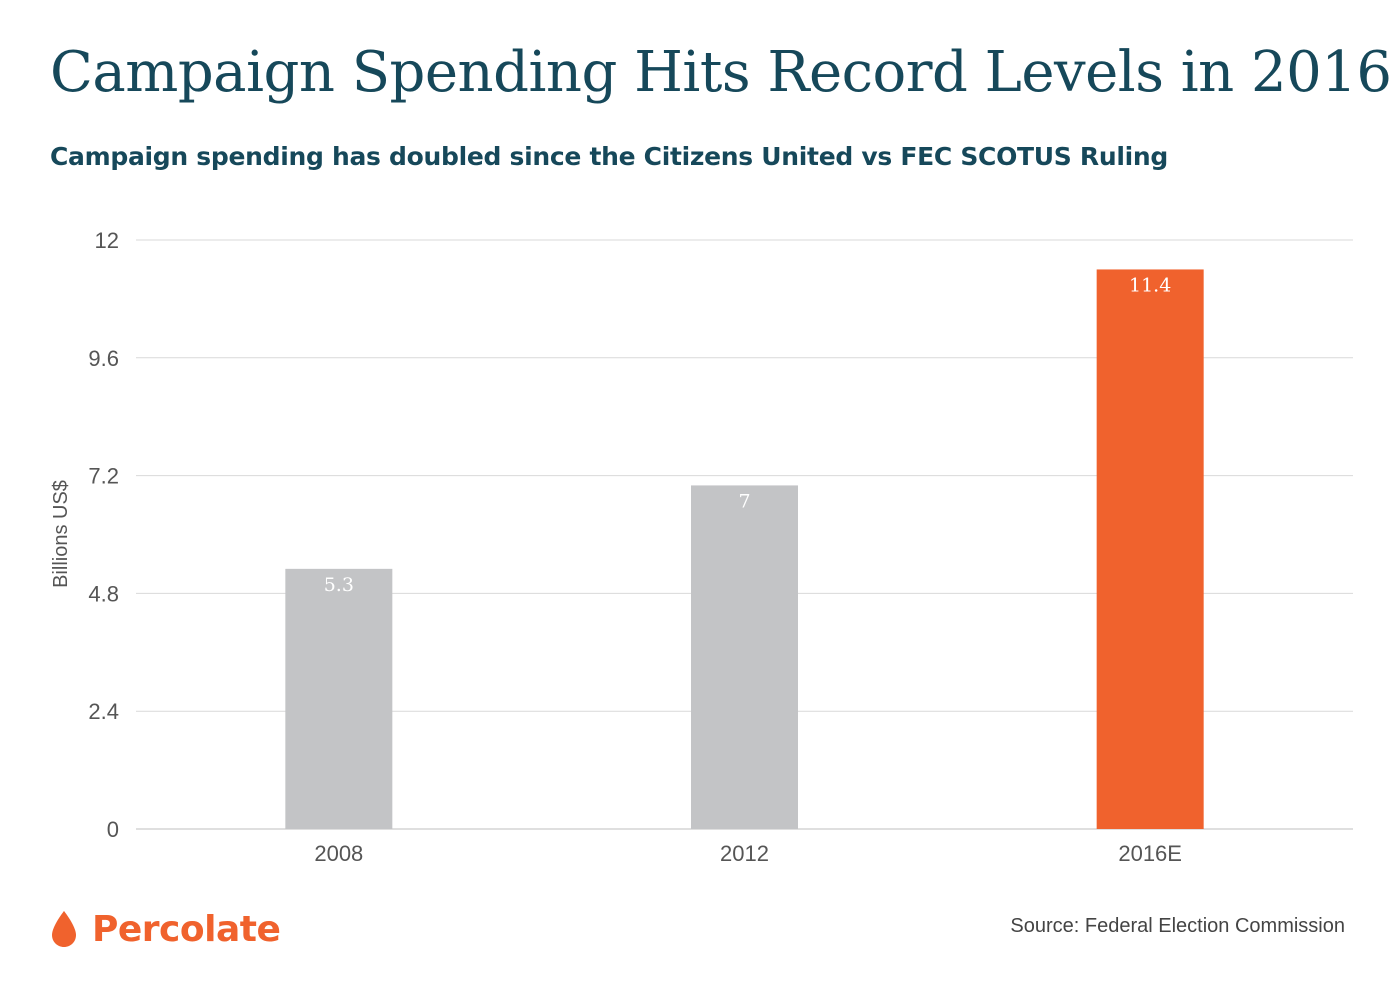  Describe the element at coordinates (1177, 926) in the screenshot. I see `source-note: Source: Federal Election Commission` at that location.